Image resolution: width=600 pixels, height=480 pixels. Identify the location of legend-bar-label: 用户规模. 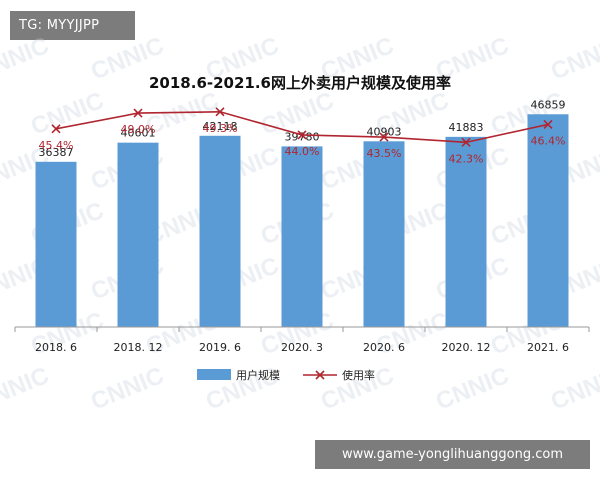
(258, 375).